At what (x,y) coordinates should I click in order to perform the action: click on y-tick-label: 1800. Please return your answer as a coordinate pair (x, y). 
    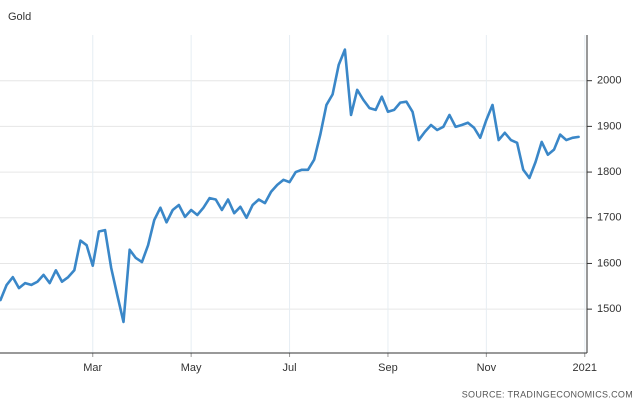
    Looking at the image, I should click on (609, 172).